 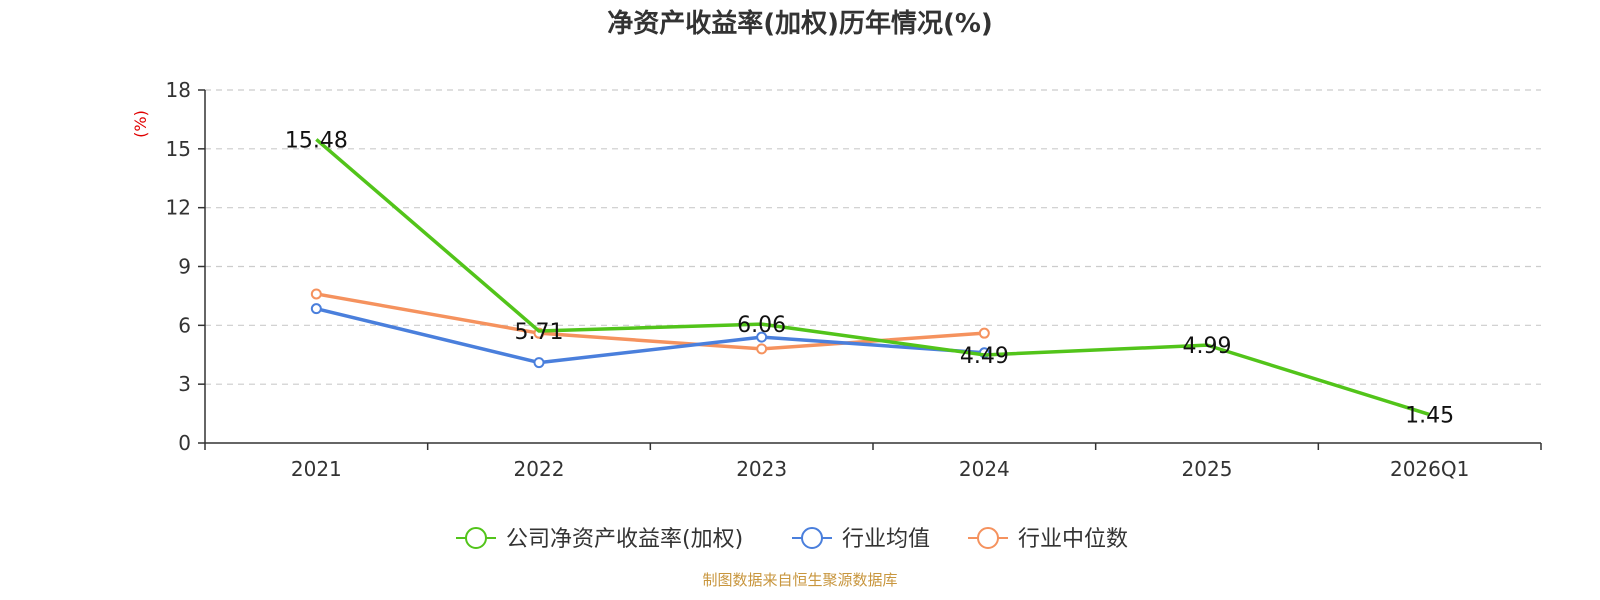 I want to click on data-label-0: 15.48, so click(x=316, y=140).